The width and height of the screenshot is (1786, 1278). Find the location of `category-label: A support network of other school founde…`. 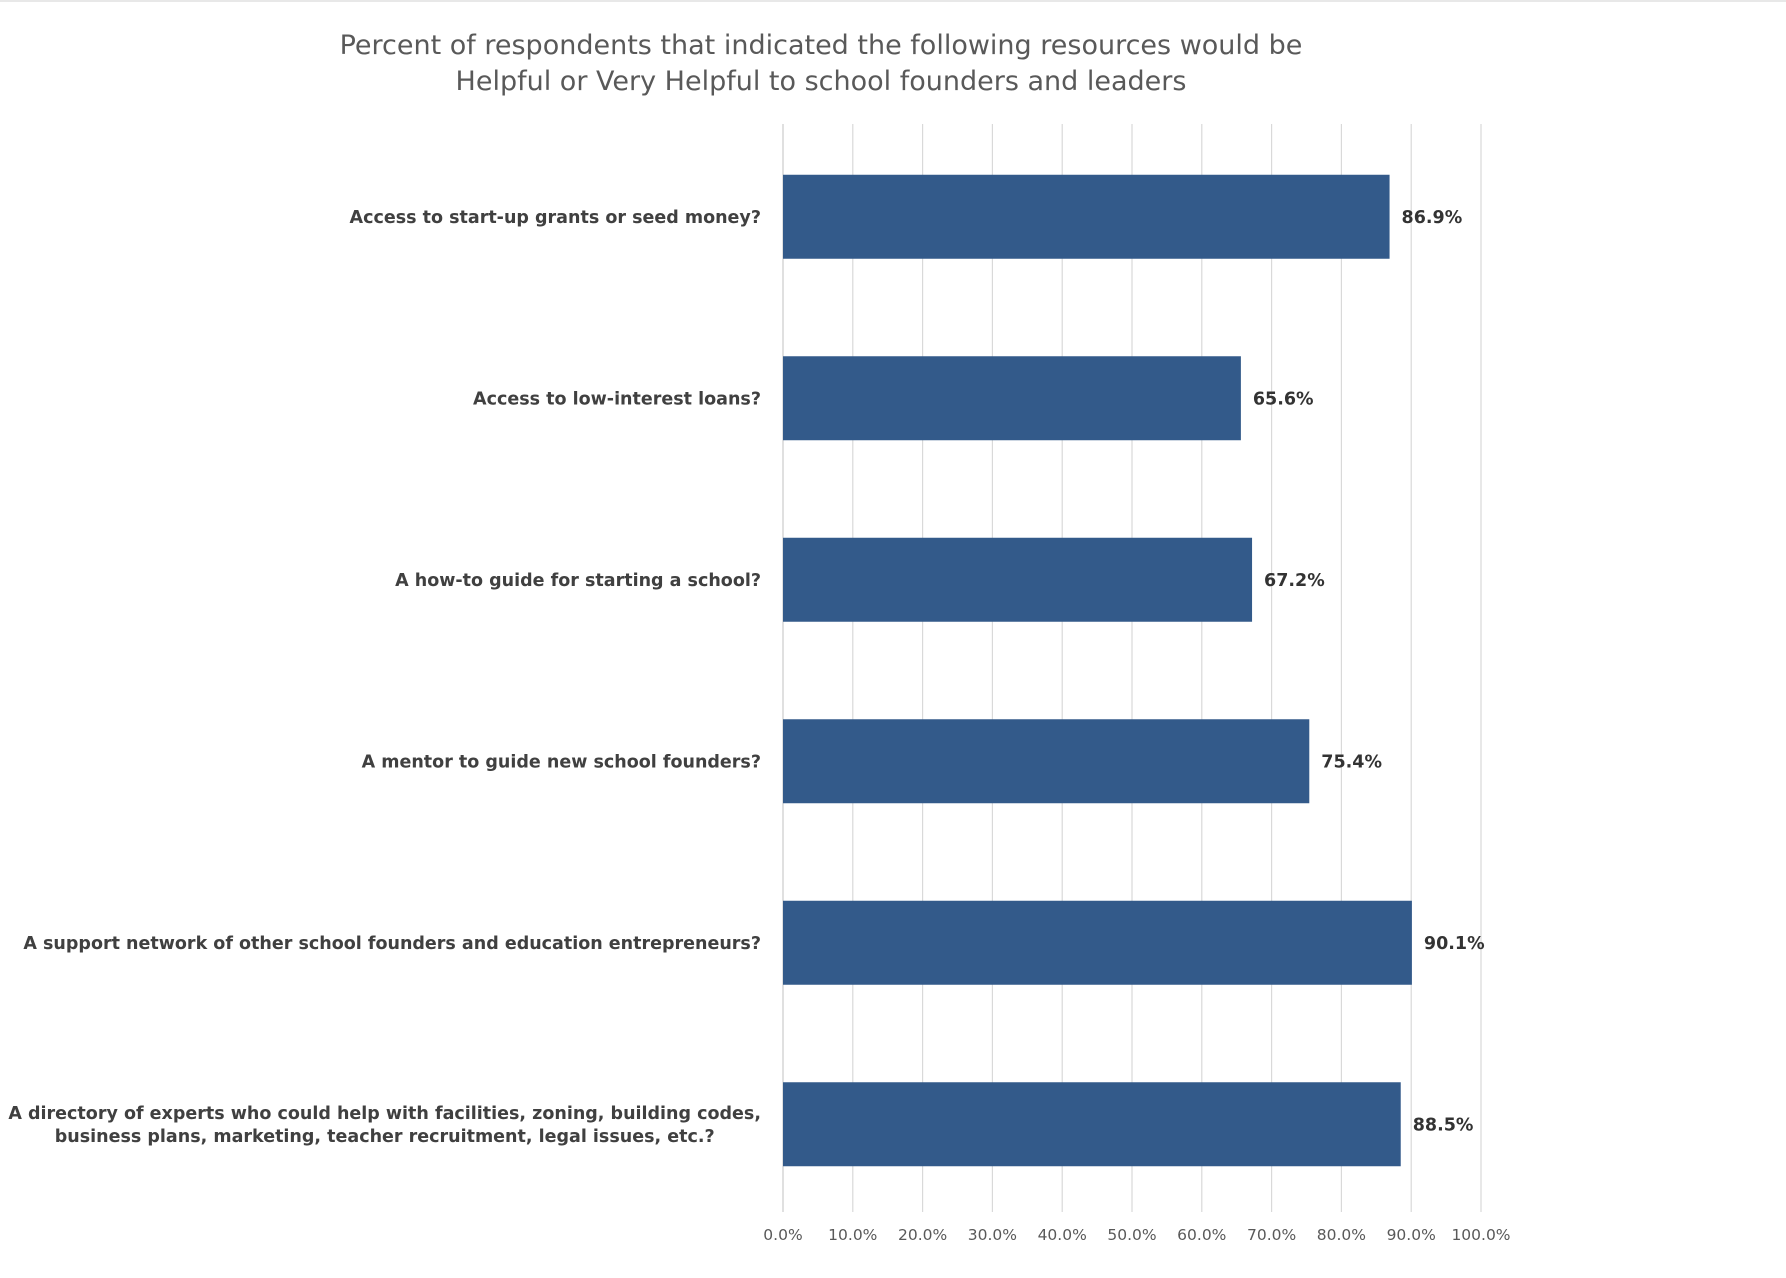

category-label: A support network of other school founde… is located at coordinates (392, 944).